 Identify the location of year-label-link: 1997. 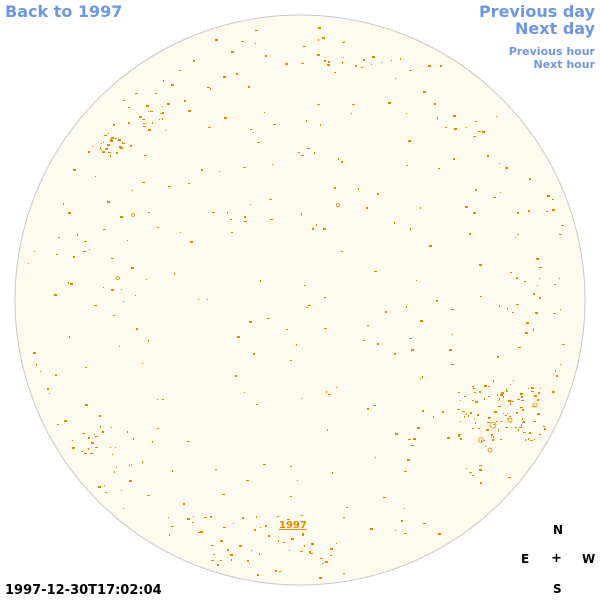
(293, 525).